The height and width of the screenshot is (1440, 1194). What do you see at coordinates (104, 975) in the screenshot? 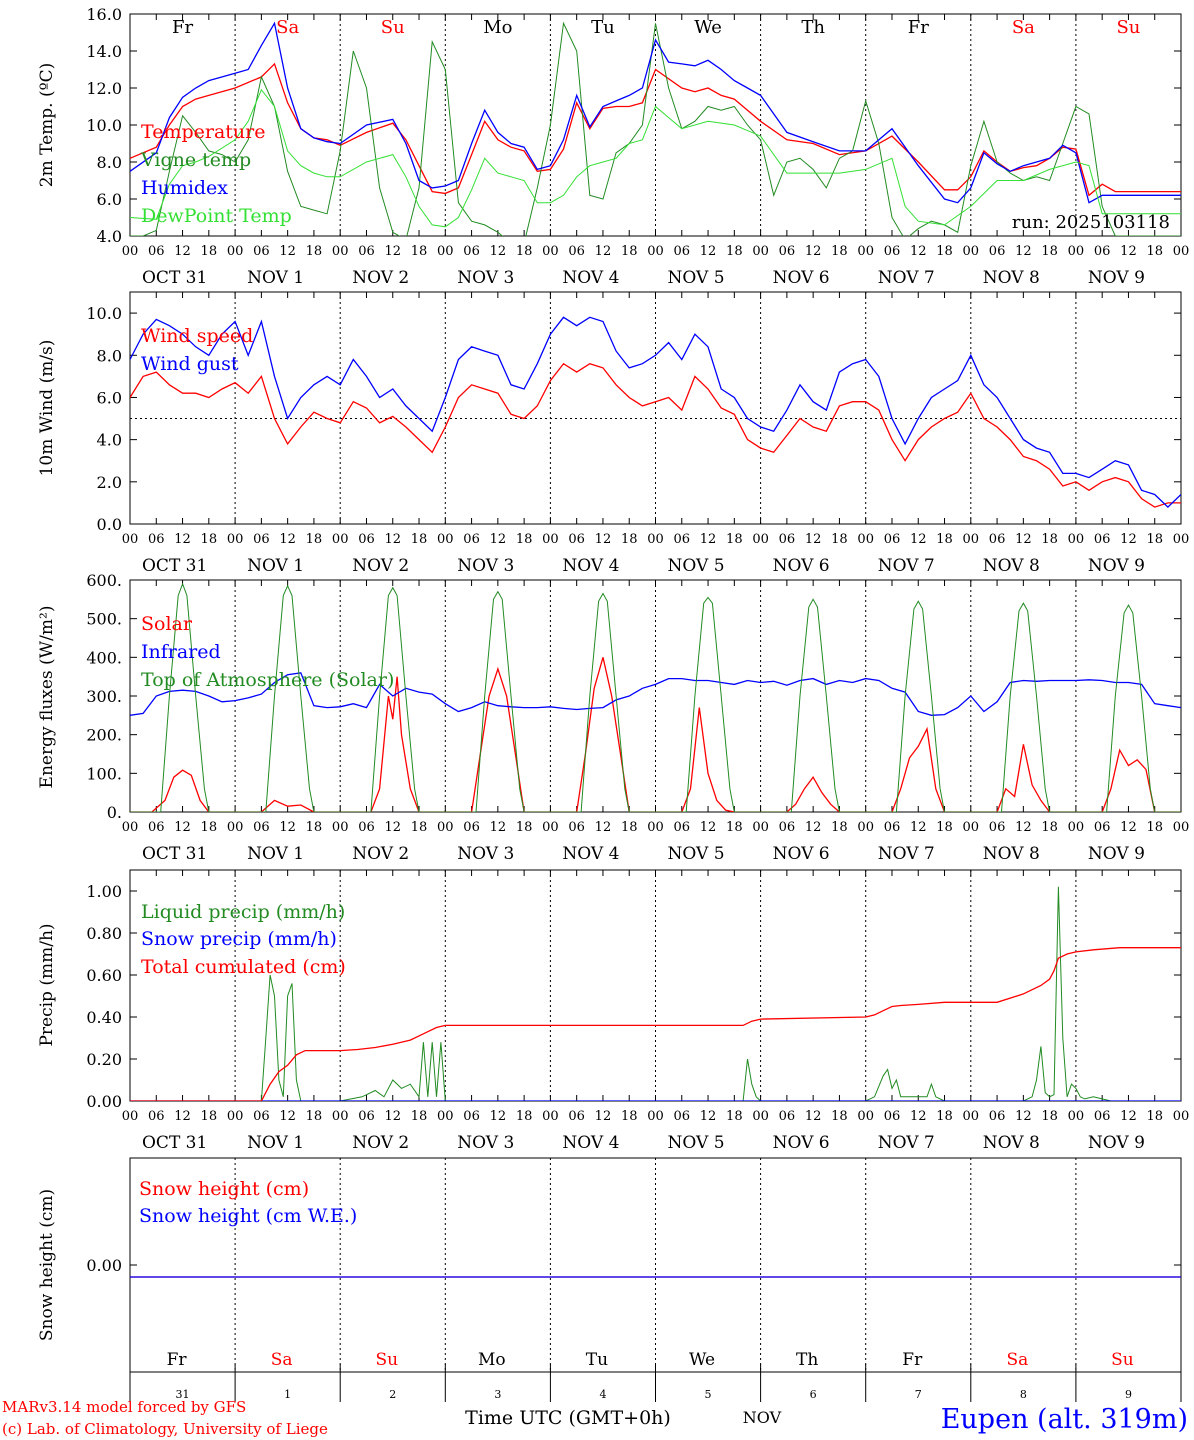
I see `y-tick-label: 0.60` at bounding box center [104, 975].